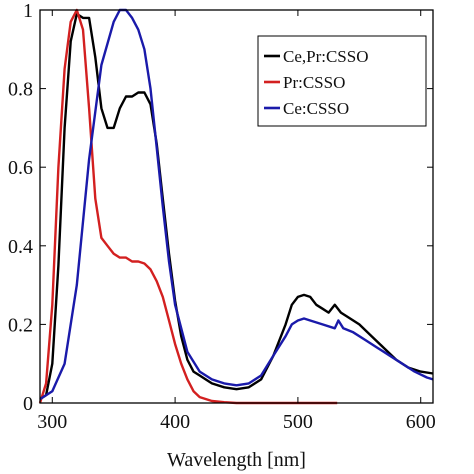  Describe the element at coordinates (298, 422) in the screenshot. I see `x-tick-label: 500` at that location.